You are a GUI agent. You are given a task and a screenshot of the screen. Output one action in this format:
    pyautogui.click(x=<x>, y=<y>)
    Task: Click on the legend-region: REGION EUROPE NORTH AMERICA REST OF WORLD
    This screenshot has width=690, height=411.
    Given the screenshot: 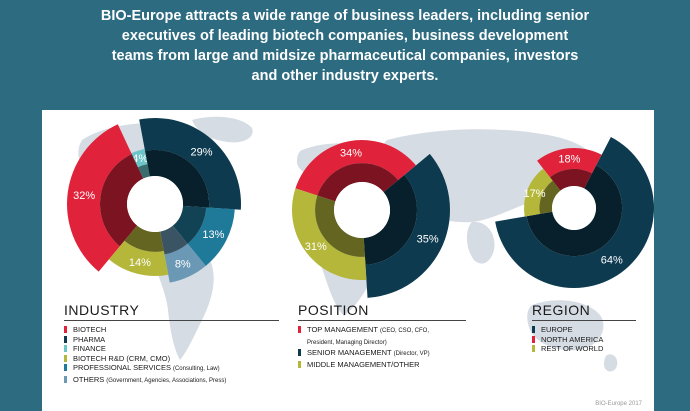 What is the action you would take?
    pyautogui.click(x=584, y=328)
    